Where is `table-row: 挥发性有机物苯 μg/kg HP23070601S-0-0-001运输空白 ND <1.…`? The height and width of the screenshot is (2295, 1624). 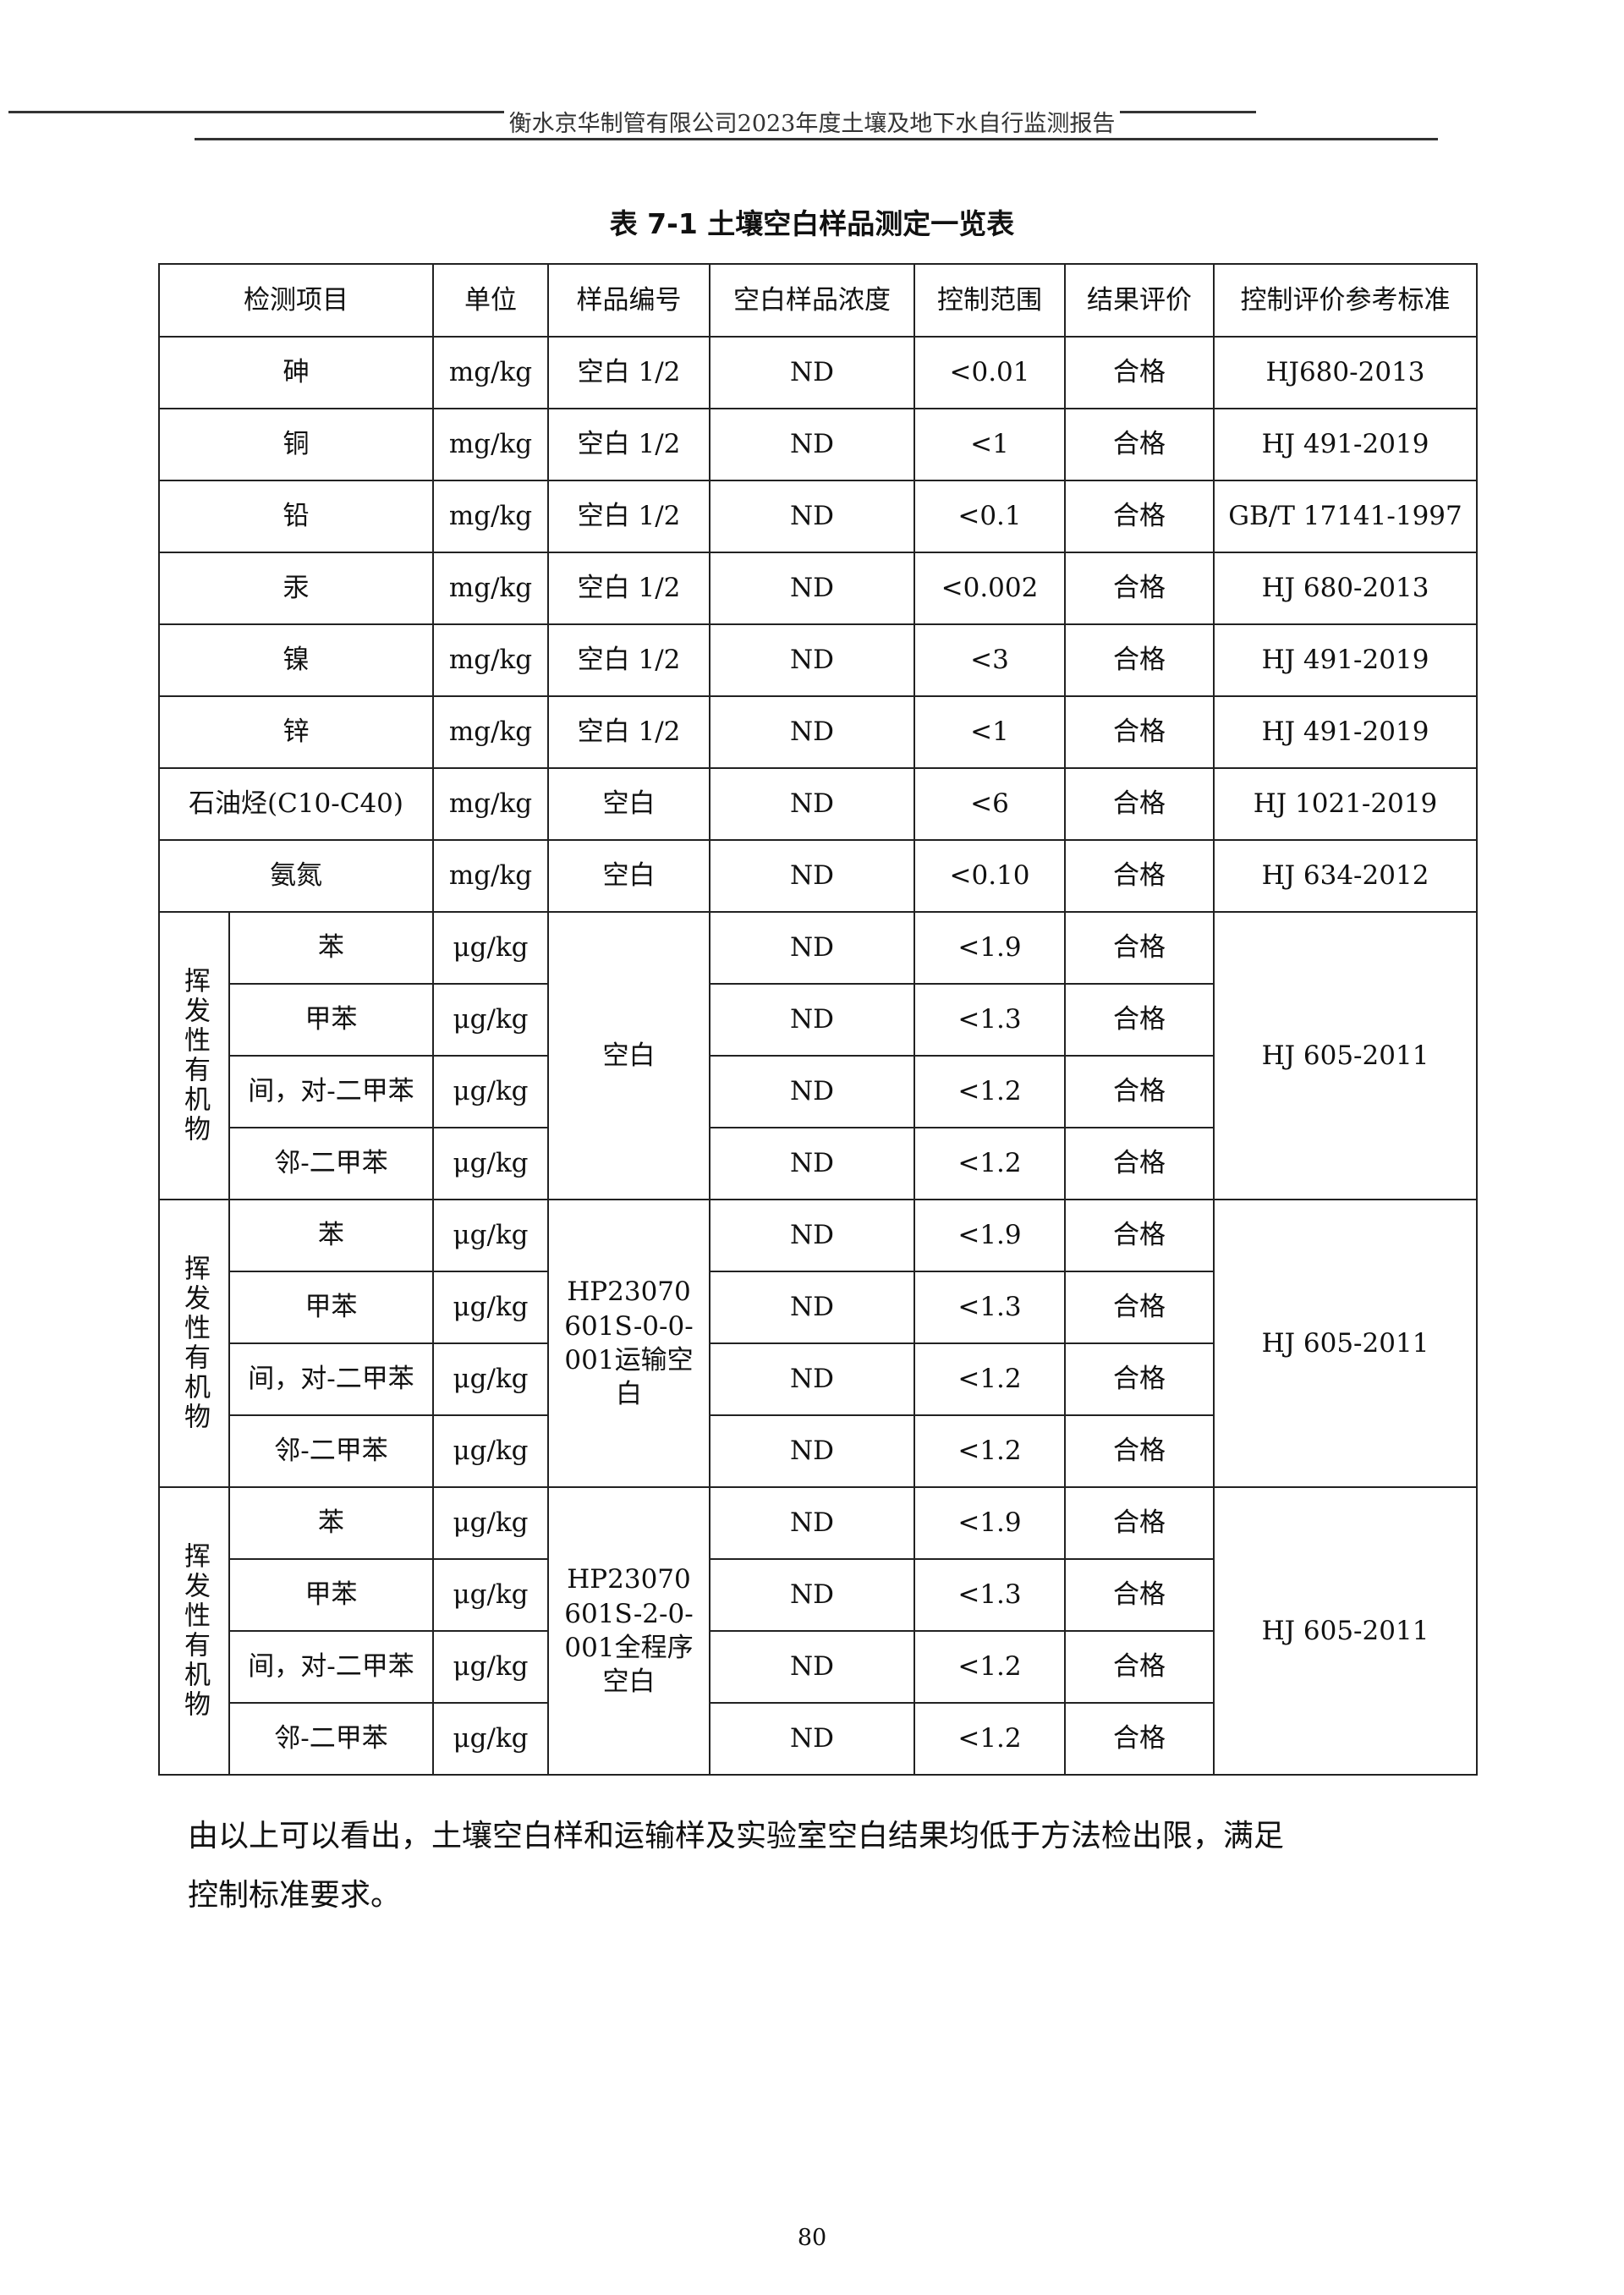 table-row: 挥发性有机物苯 μg/kg HP23070601S-0-0-001运输空白 ND <1.… is located at coordinates (818, 1343).